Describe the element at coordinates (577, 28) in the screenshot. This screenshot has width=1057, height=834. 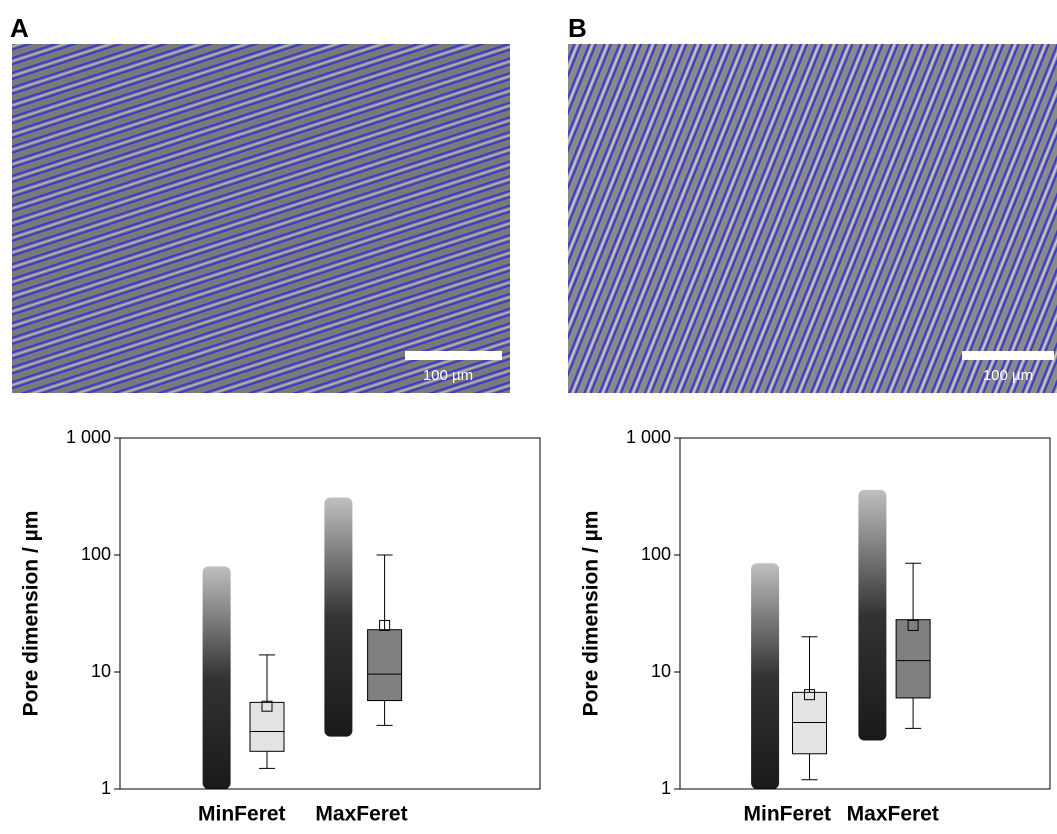
I see `panel-label: B` at that location.